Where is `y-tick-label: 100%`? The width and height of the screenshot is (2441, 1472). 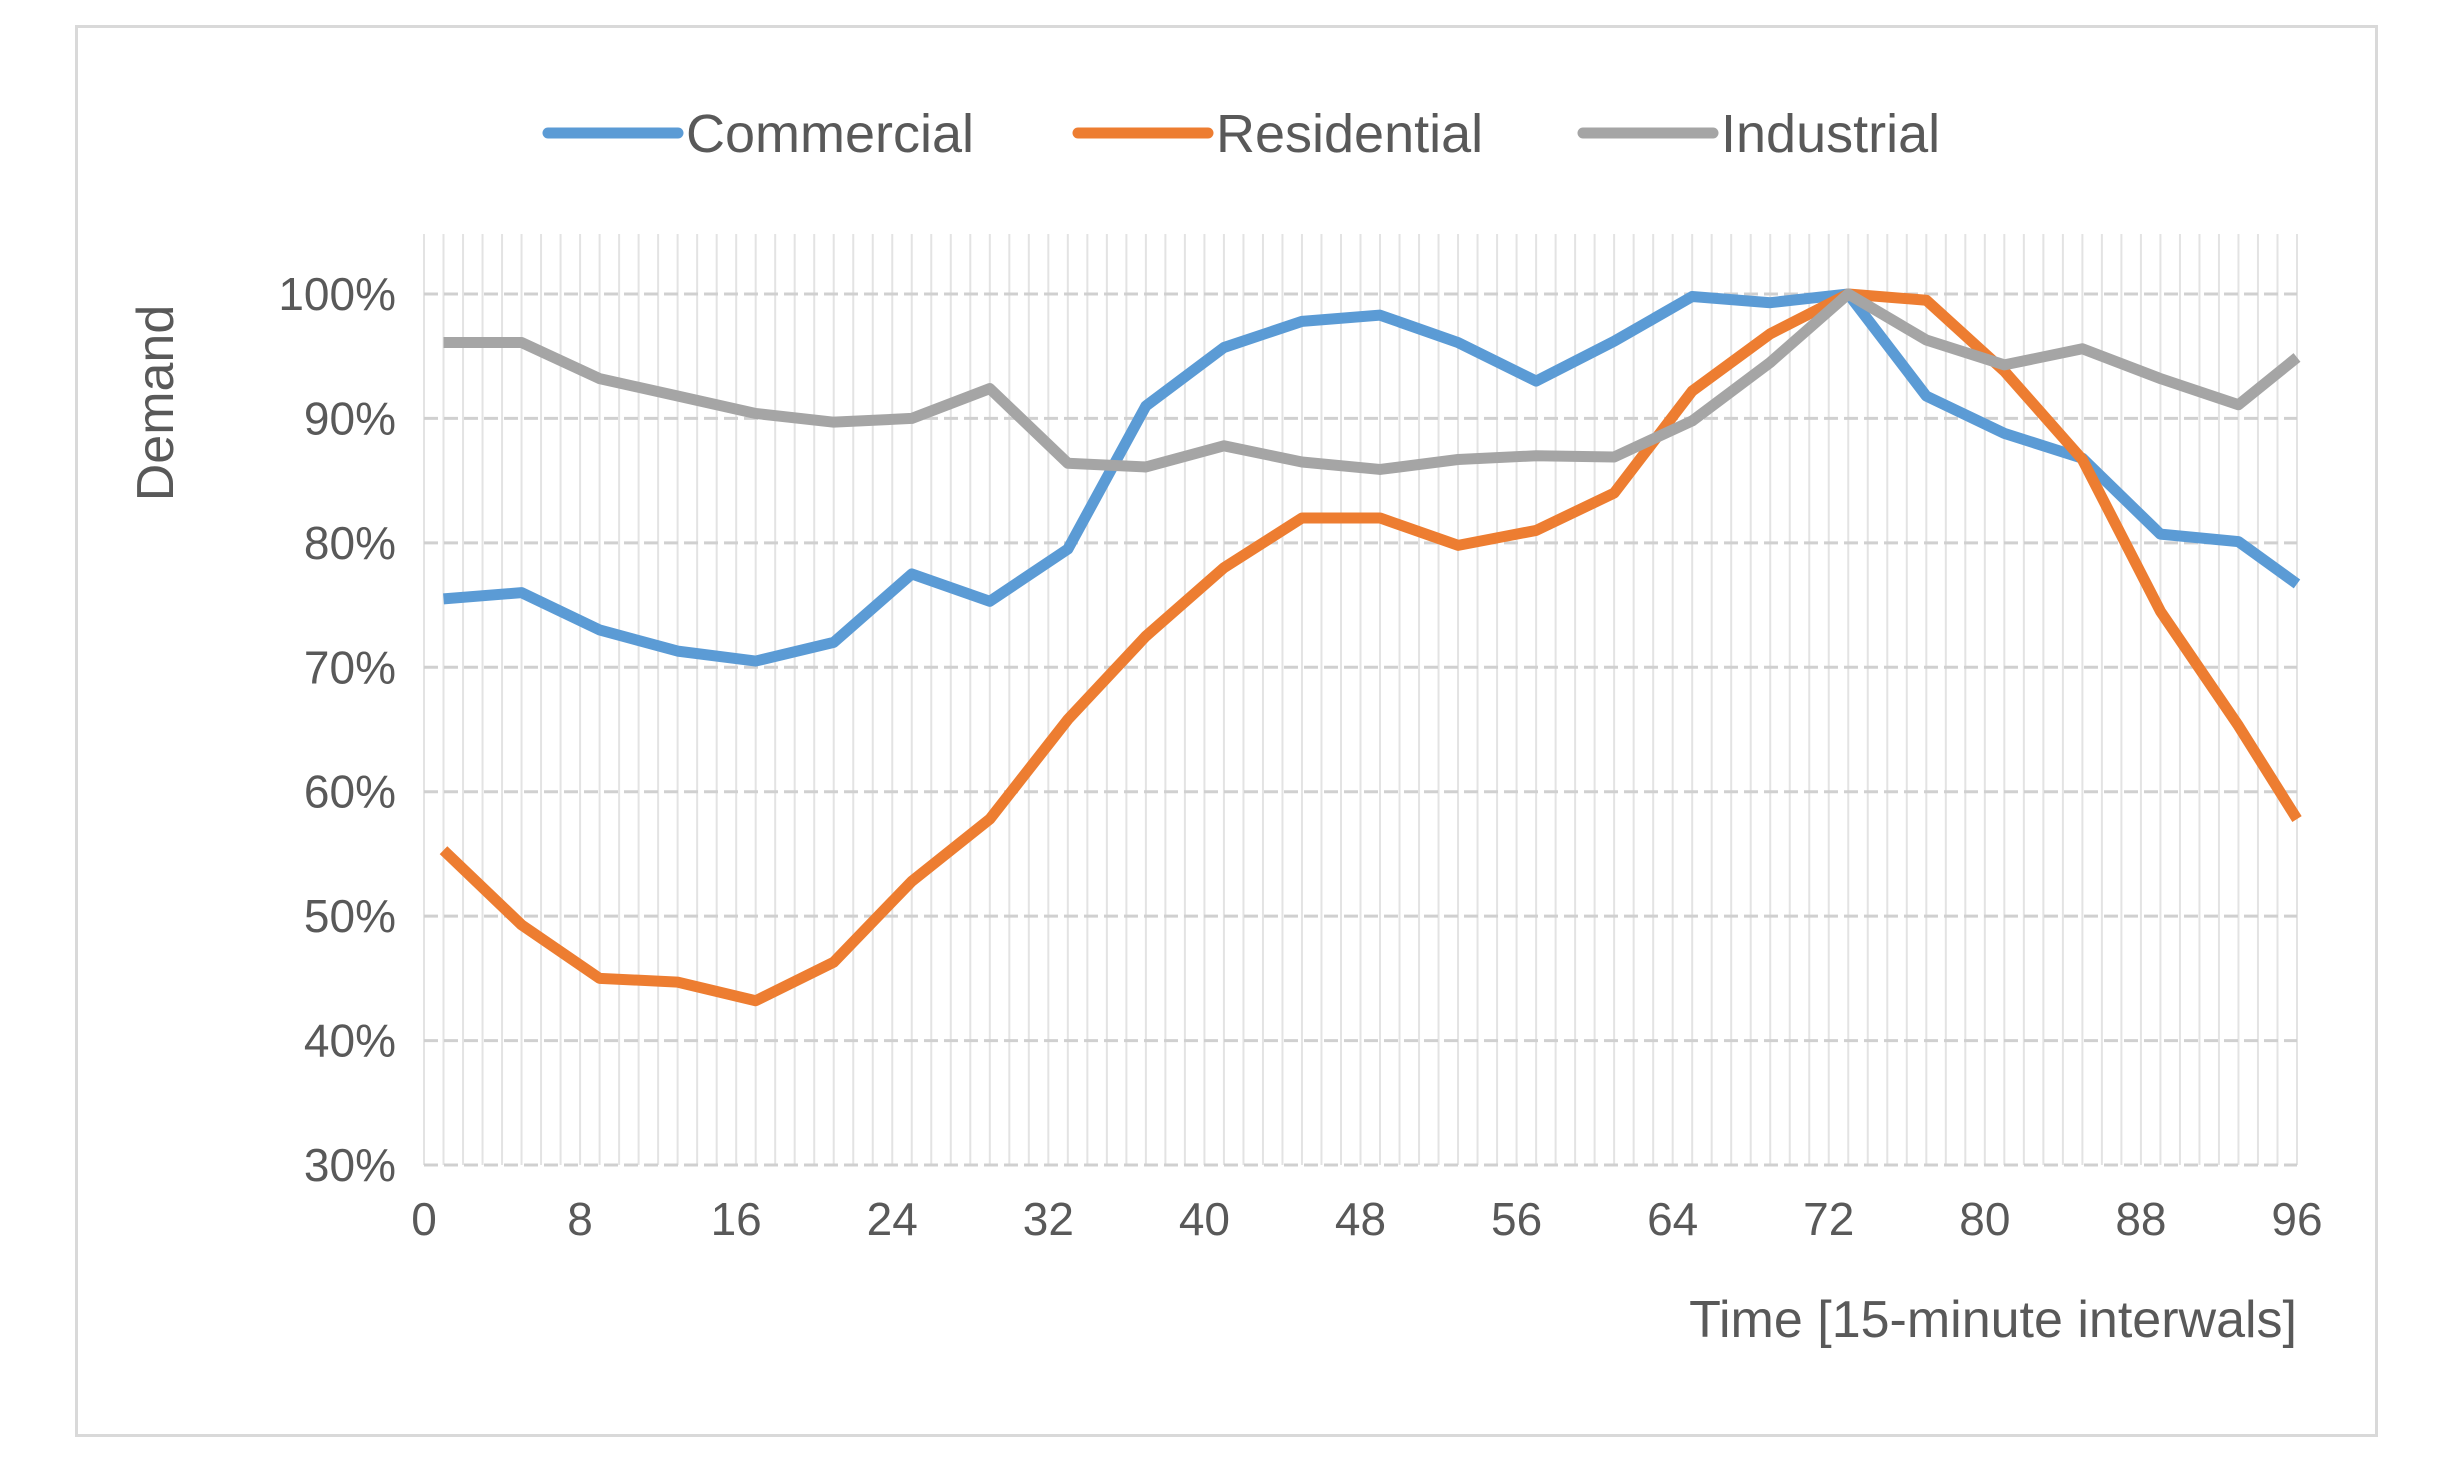 y-tick-label: 100% is located at coordinates (337, 294).